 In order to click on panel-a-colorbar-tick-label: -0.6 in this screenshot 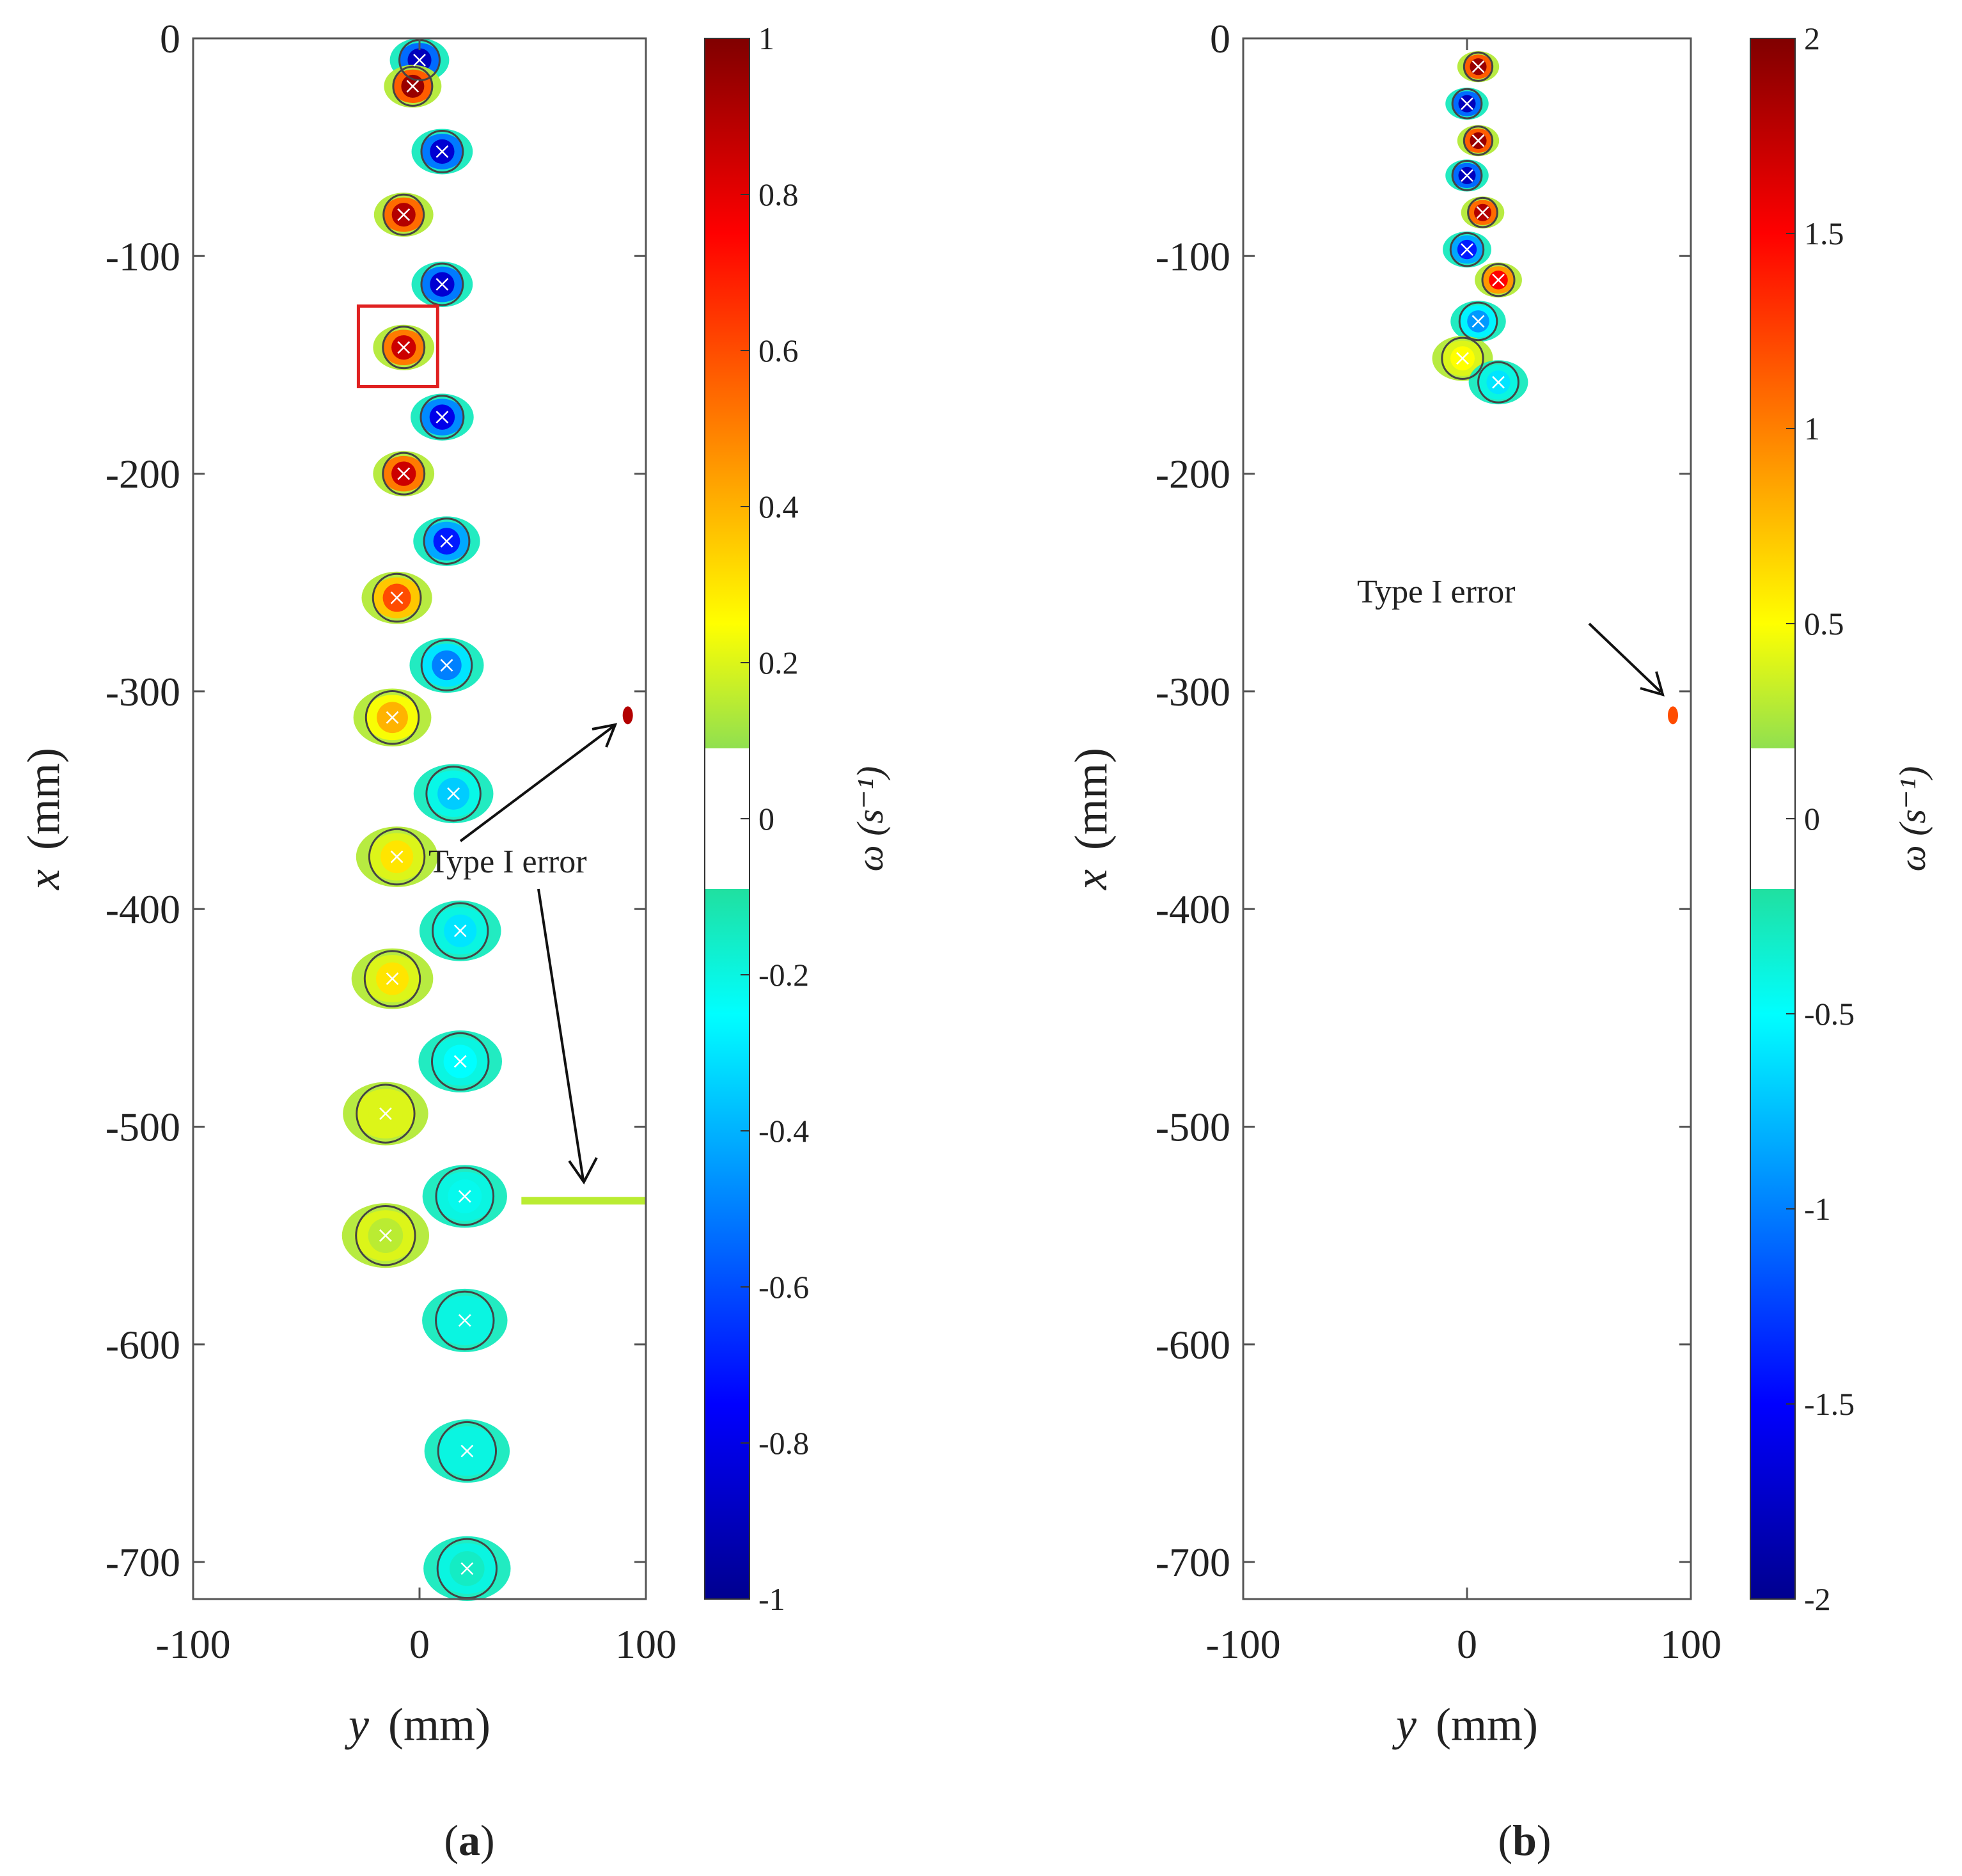, I will do `click(783, 1287)`.